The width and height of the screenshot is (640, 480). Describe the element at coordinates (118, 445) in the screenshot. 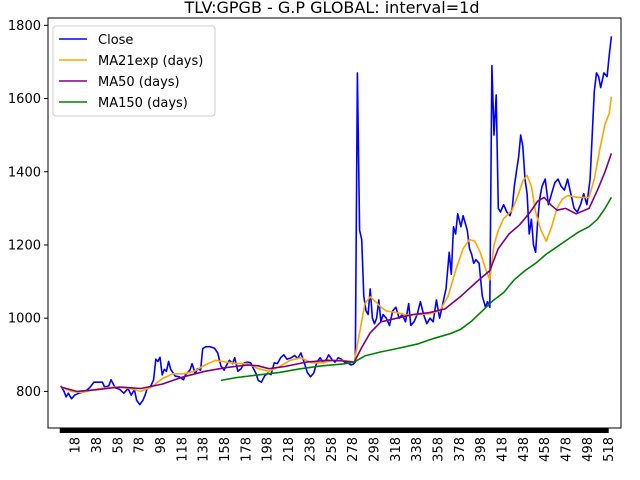

I see `x-tick-label: 58` at that location.